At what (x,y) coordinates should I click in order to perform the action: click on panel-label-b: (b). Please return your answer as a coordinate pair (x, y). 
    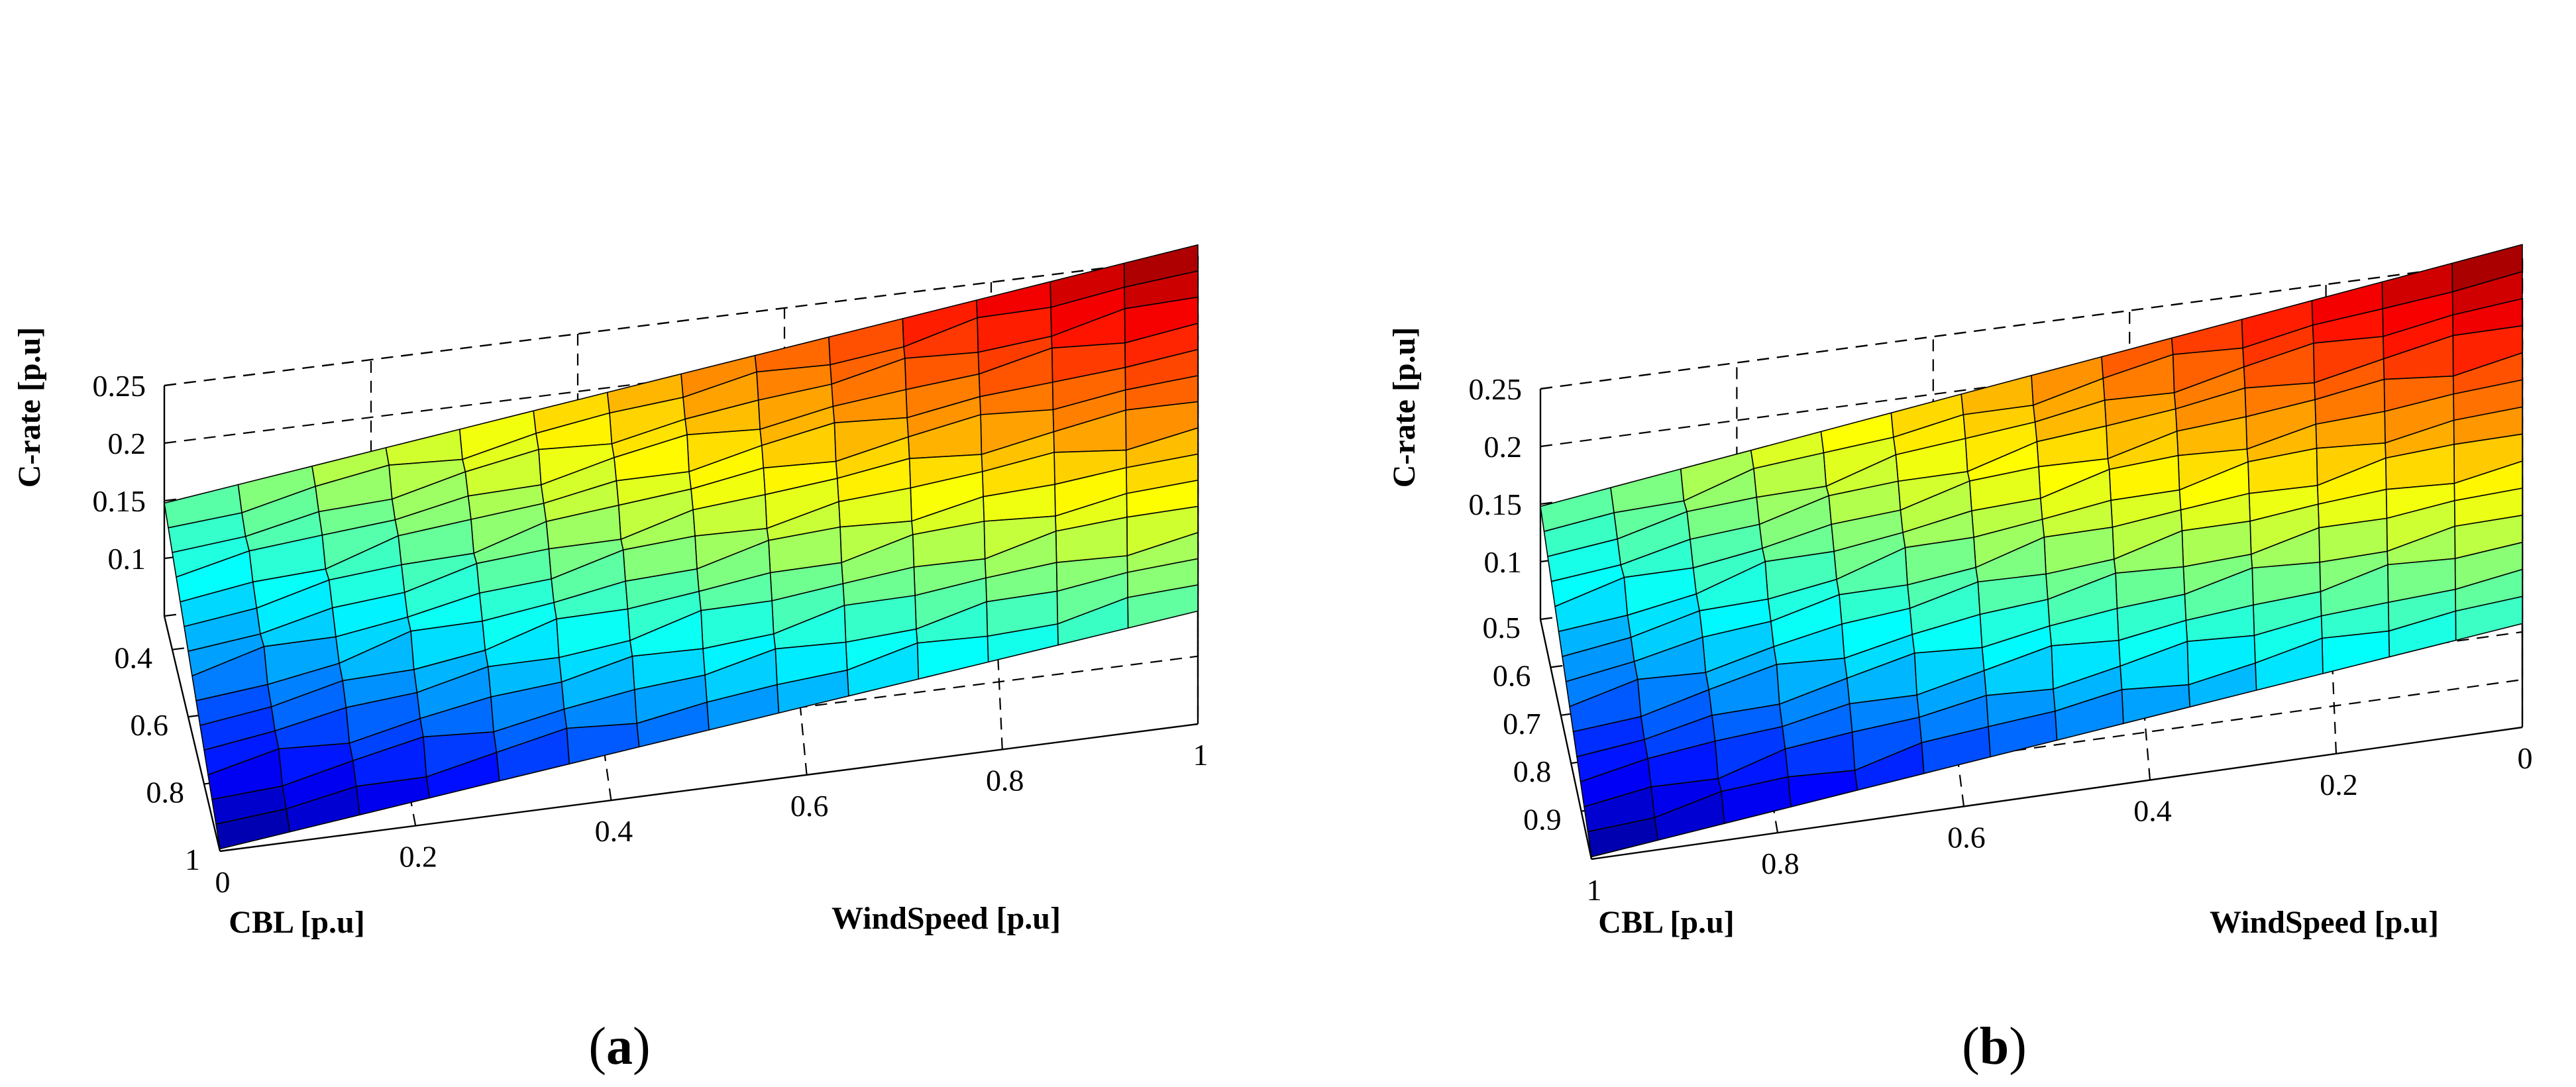
    Looking at the image, I should click on (1994, 1046).